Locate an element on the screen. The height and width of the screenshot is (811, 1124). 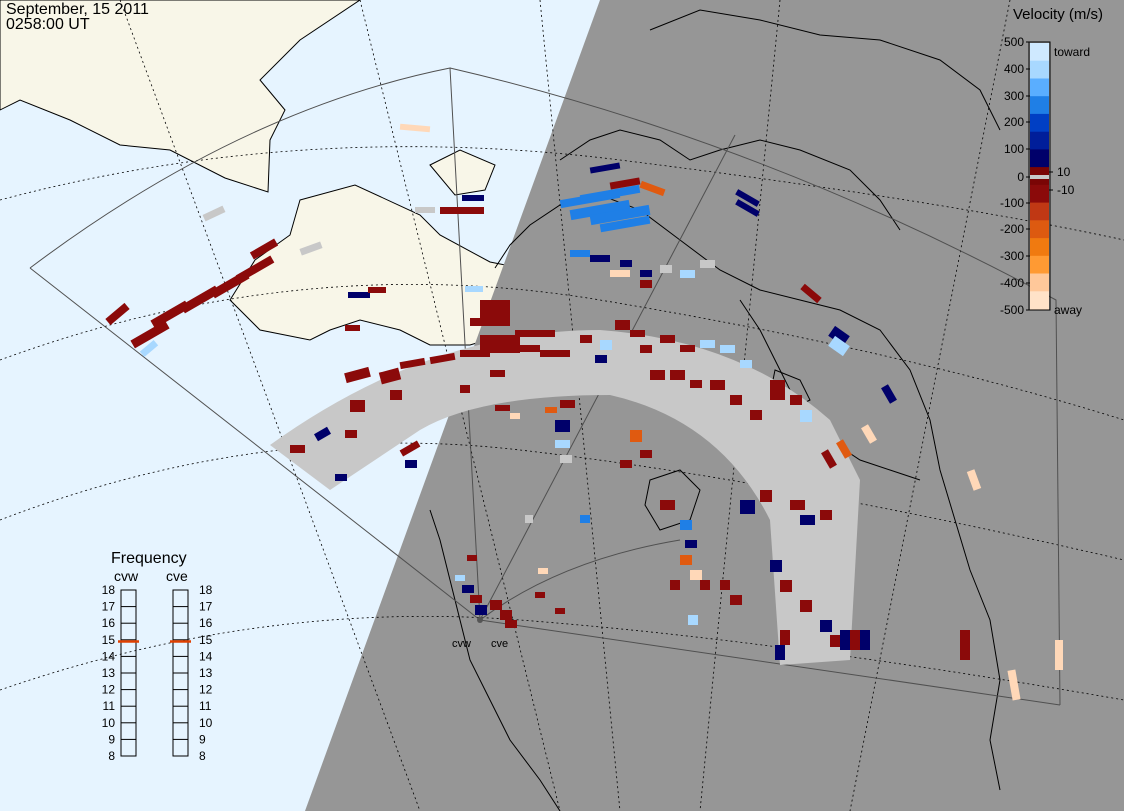
frequency-label-cvw: cvw is located at coordinates (126, 576).